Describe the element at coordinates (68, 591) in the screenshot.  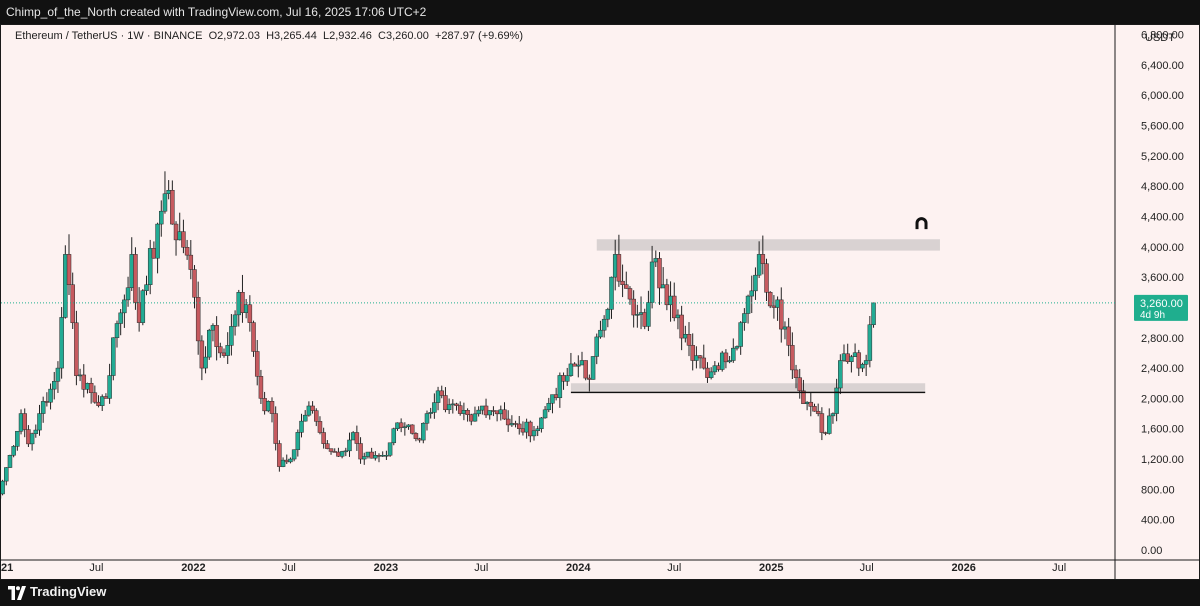
I see `tradingview-brand: TradingView` at that location.